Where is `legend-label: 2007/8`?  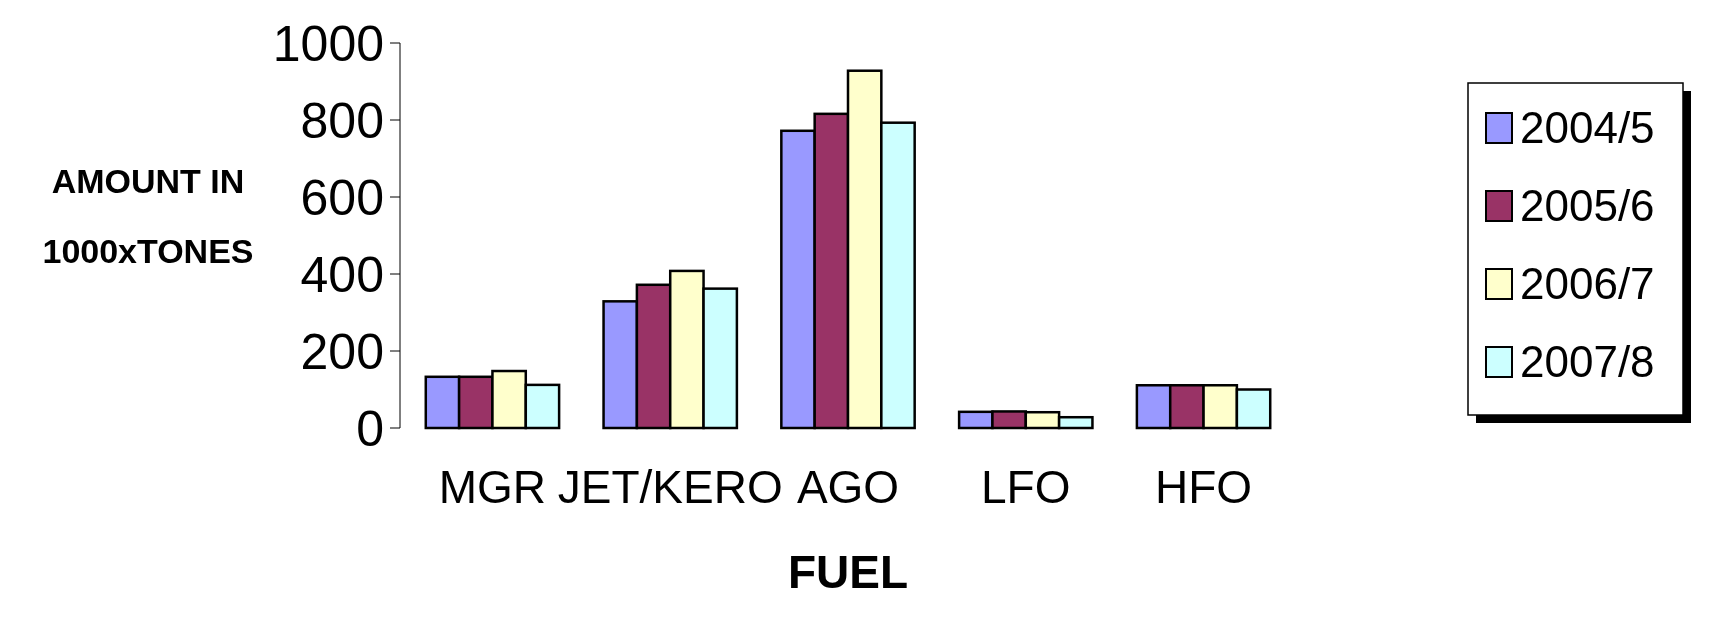 legend-label: 2007/8 is located at coordinates (1587, 362).